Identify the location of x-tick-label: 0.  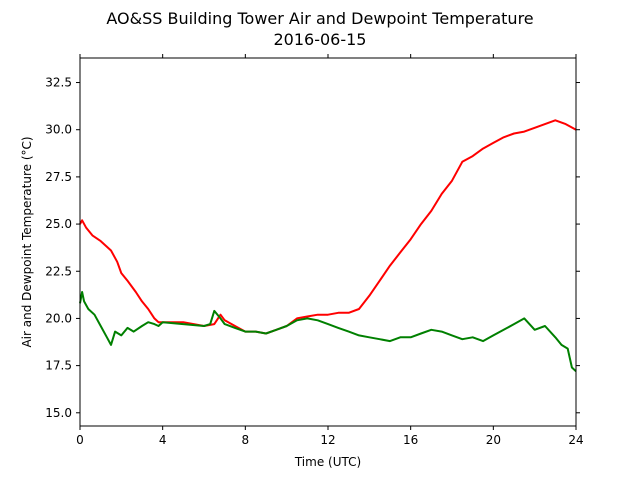
(80, 440).